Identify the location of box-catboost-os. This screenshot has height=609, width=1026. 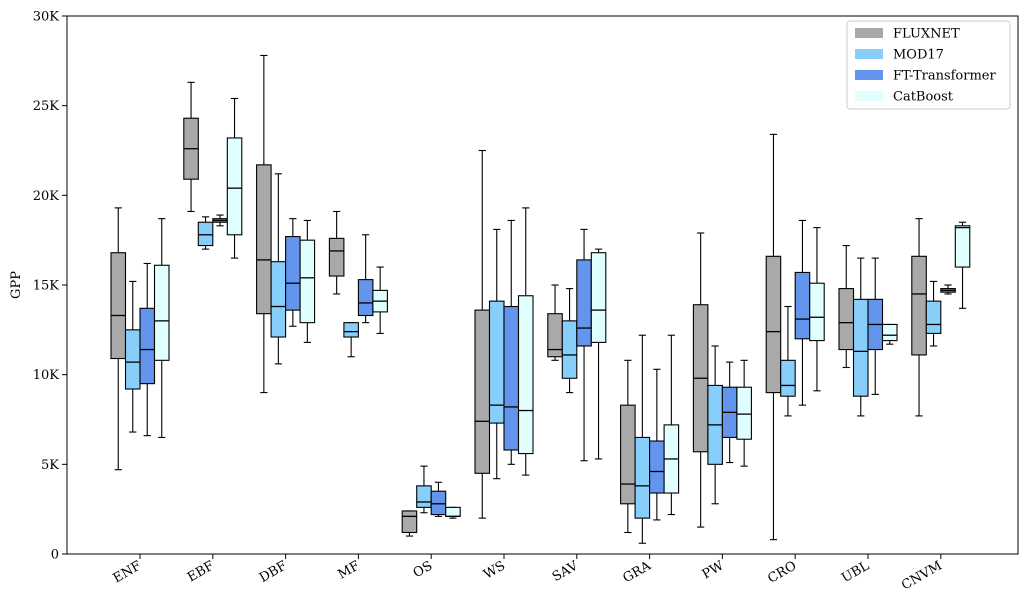
(453, 512).